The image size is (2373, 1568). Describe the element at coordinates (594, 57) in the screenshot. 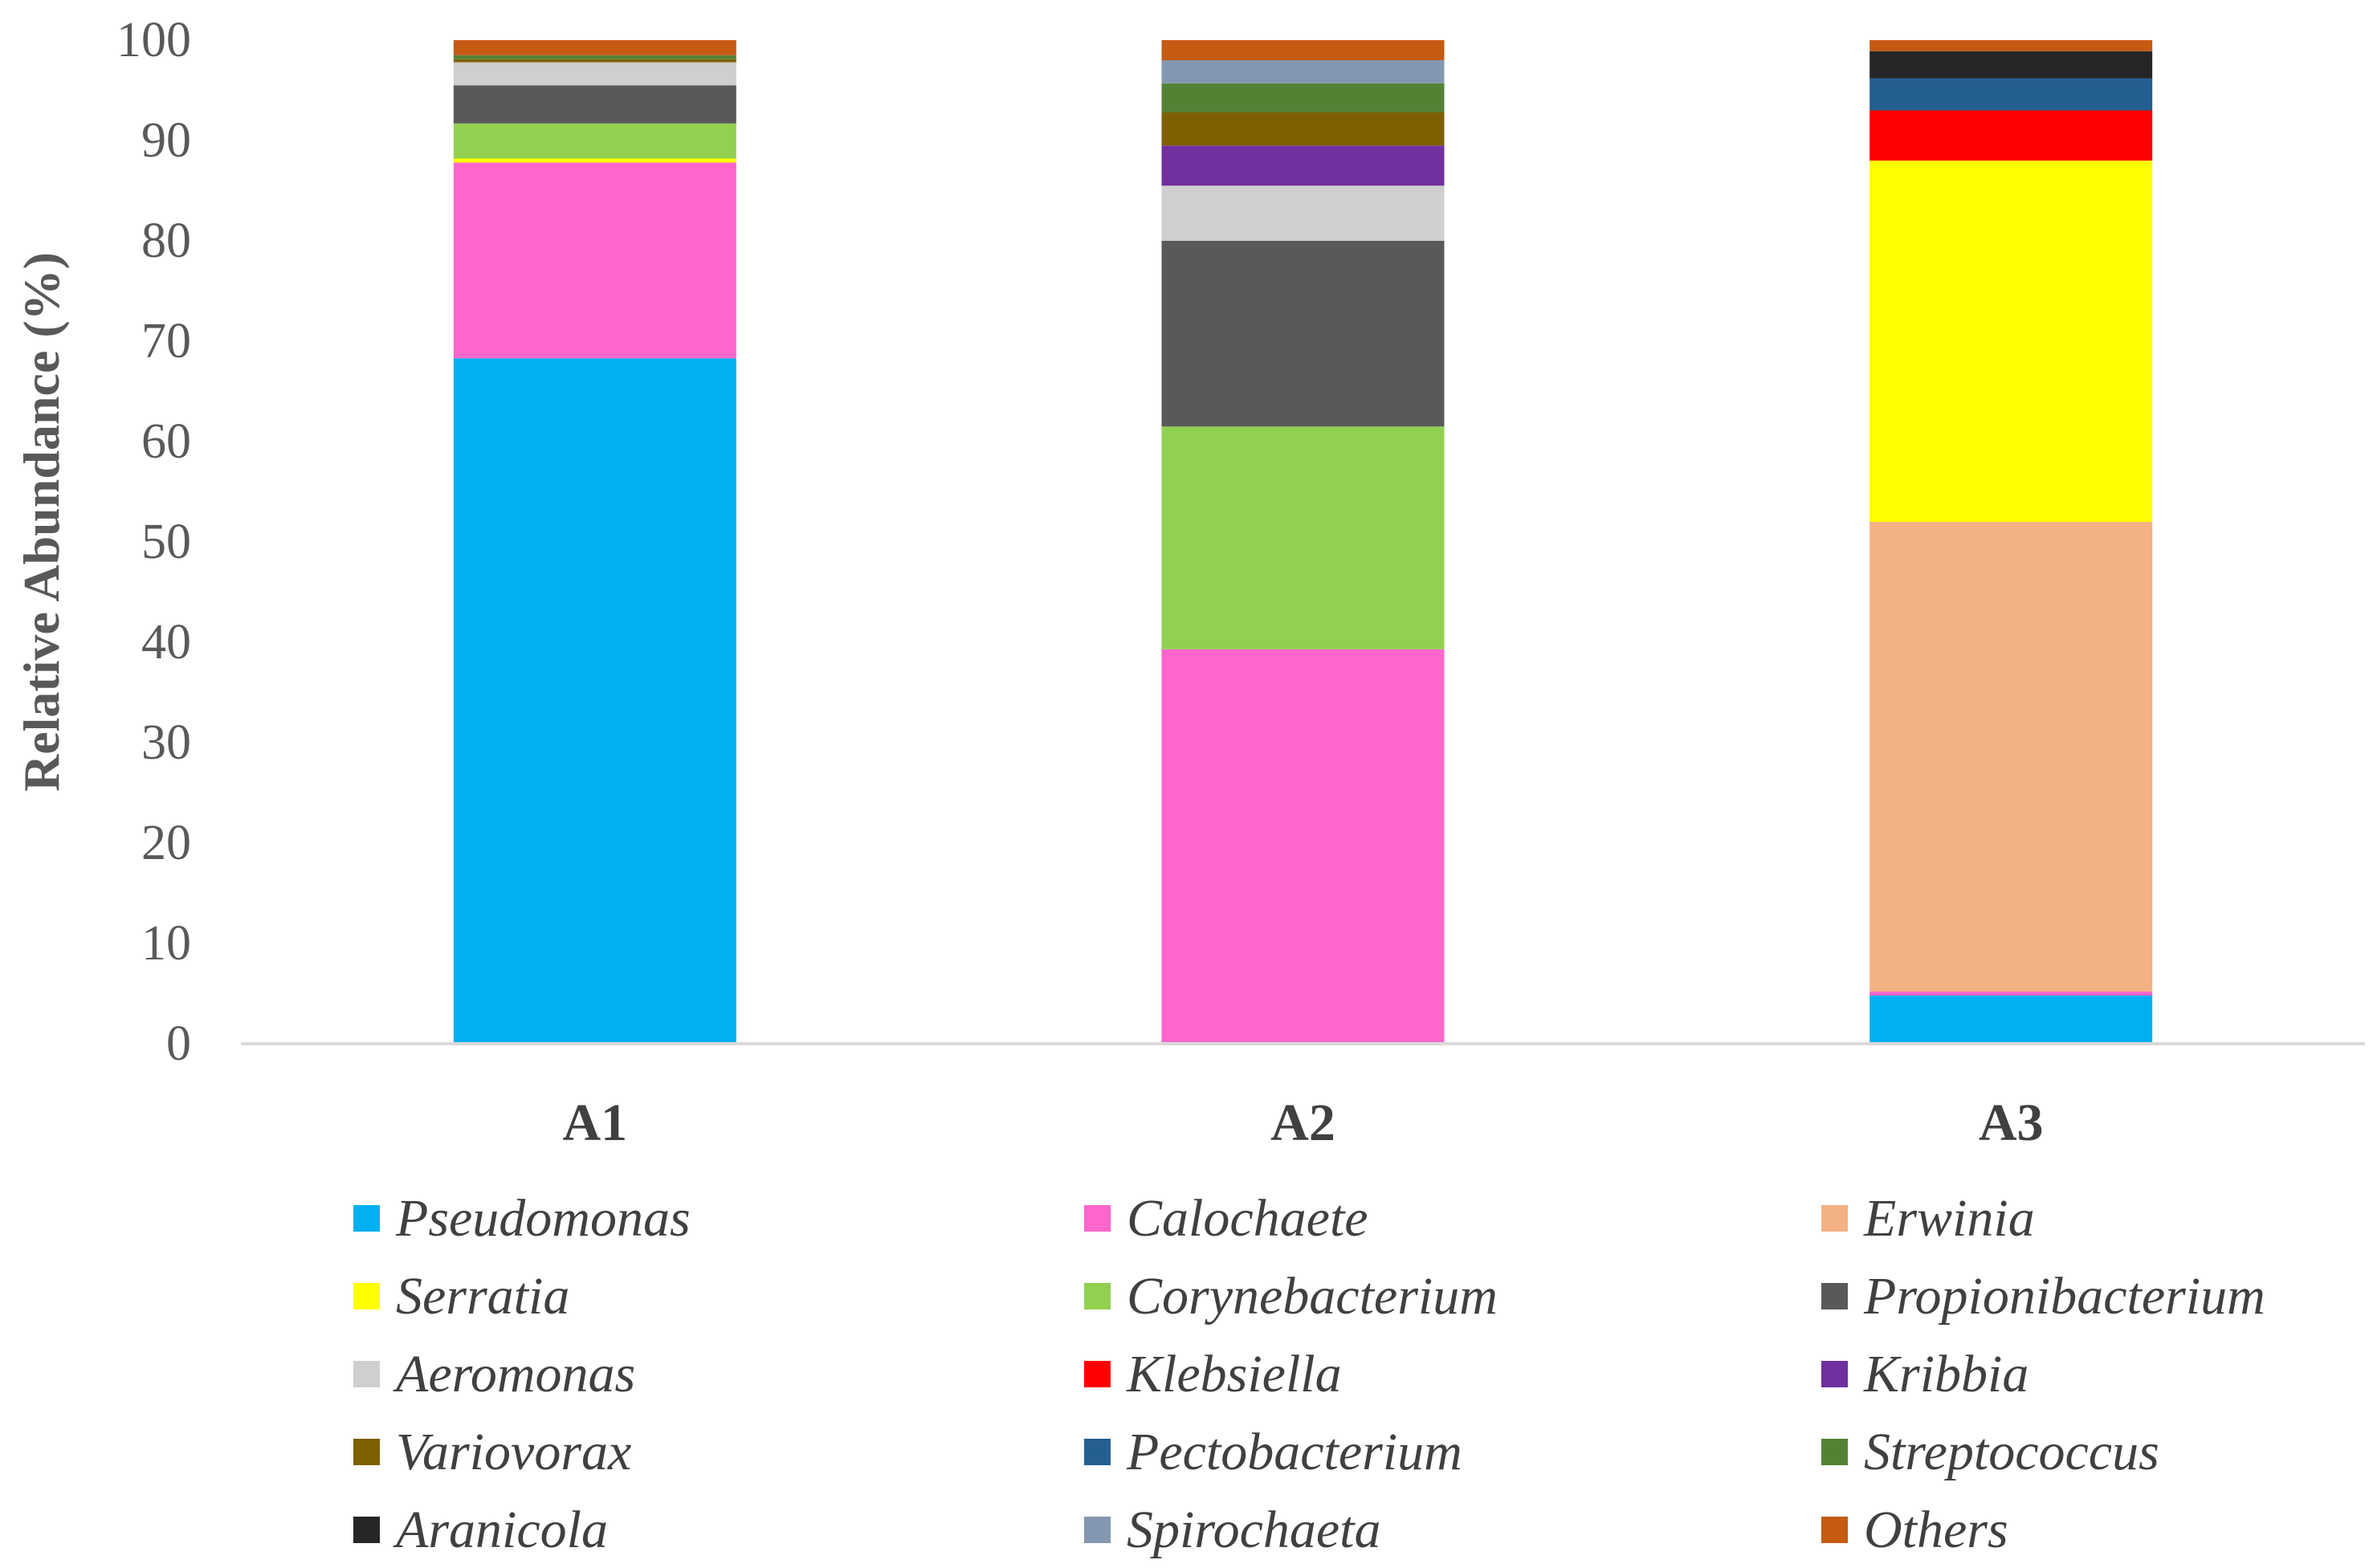

I see `bar-segment-a1-streptococcus` at that location.